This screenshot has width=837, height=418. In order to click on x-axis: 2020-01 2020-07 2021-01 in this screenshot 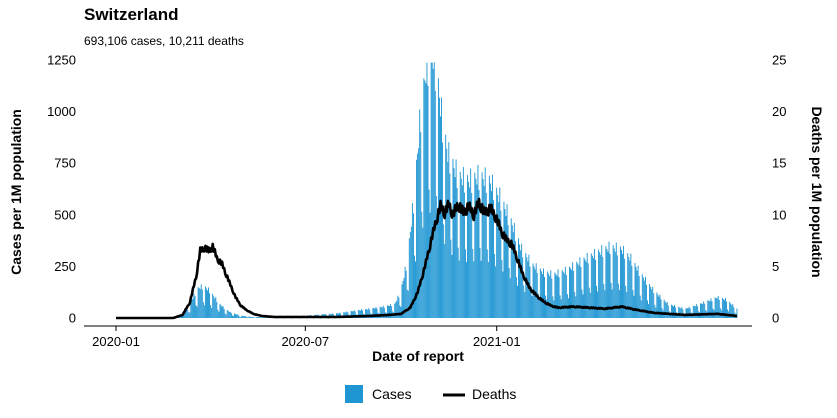, I will do `click(306, 337)`.